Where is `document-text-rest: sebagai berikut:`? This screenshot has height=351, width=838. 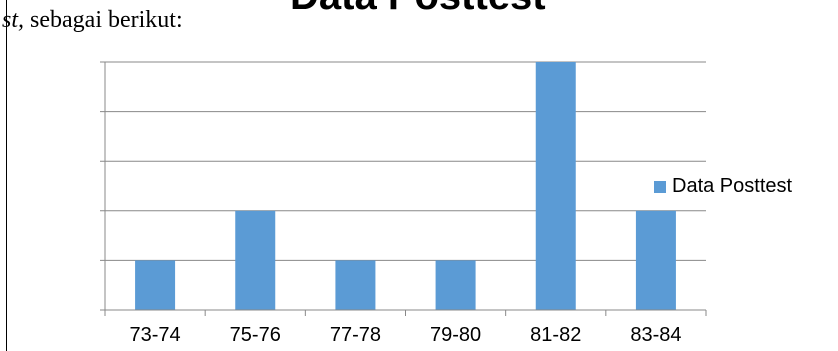
document-text-rest: sebagai berikut: is located at coordinates (103, 20).